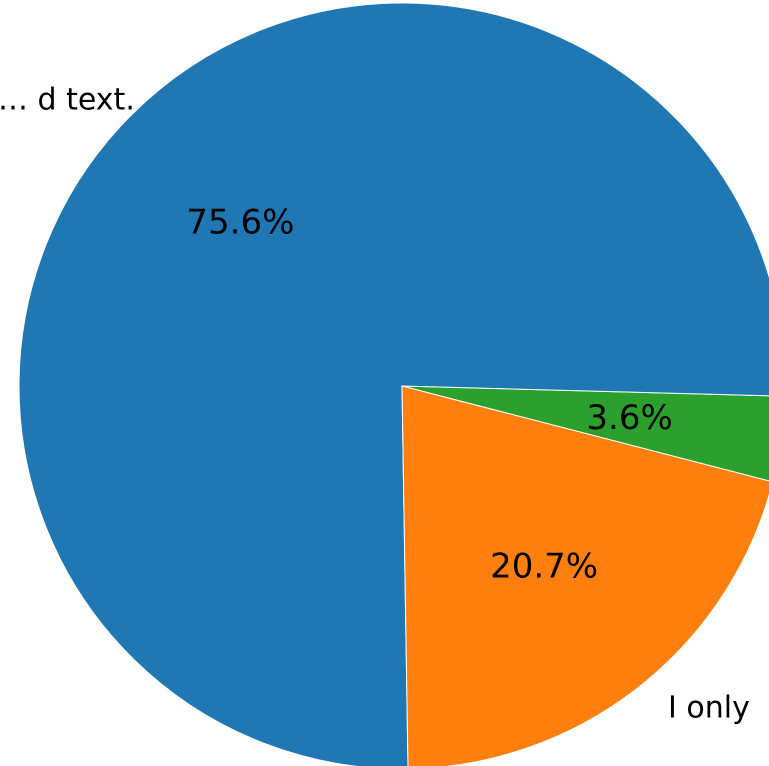  I want to click on pie-pct-label-1: 75.6%, so click(240, 223).